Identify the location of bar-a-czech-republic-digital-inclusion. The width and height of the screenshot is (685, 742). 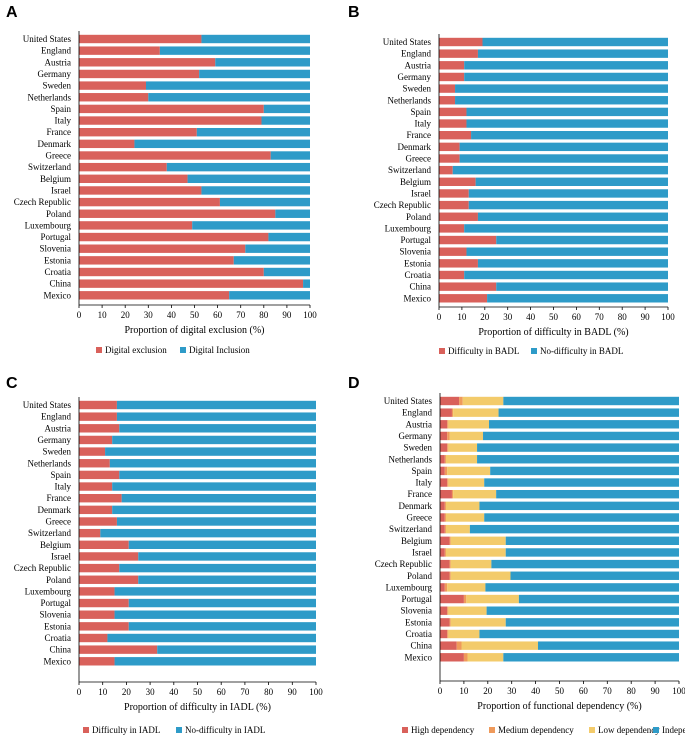
(264, 202).